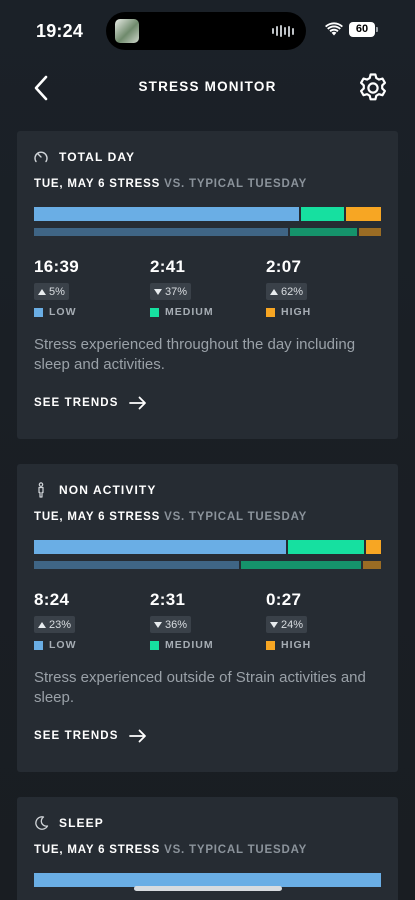 The image size is (415, 900). I want to click on stat-high: 0:27 24% HIGH, so click(321, 620).